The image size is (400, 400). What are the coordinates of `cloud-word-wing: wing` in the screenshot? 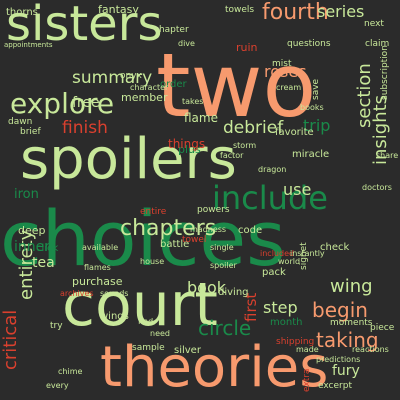 It's located at (351, 286).